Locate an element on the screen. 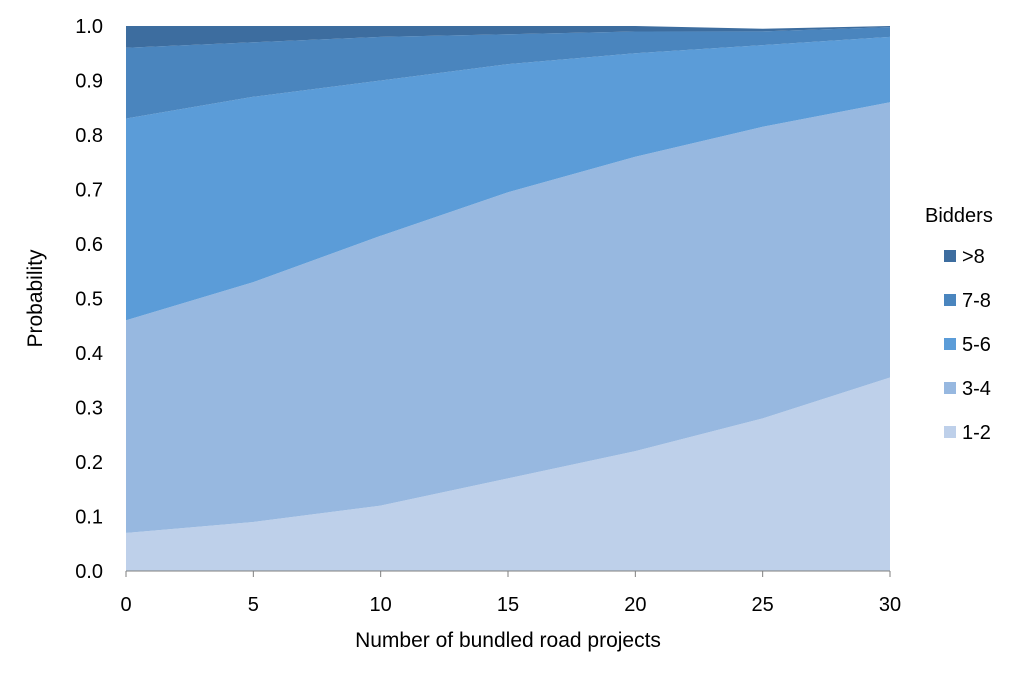  y-tick-label: 0.1 is located at coordinates (89, 518).